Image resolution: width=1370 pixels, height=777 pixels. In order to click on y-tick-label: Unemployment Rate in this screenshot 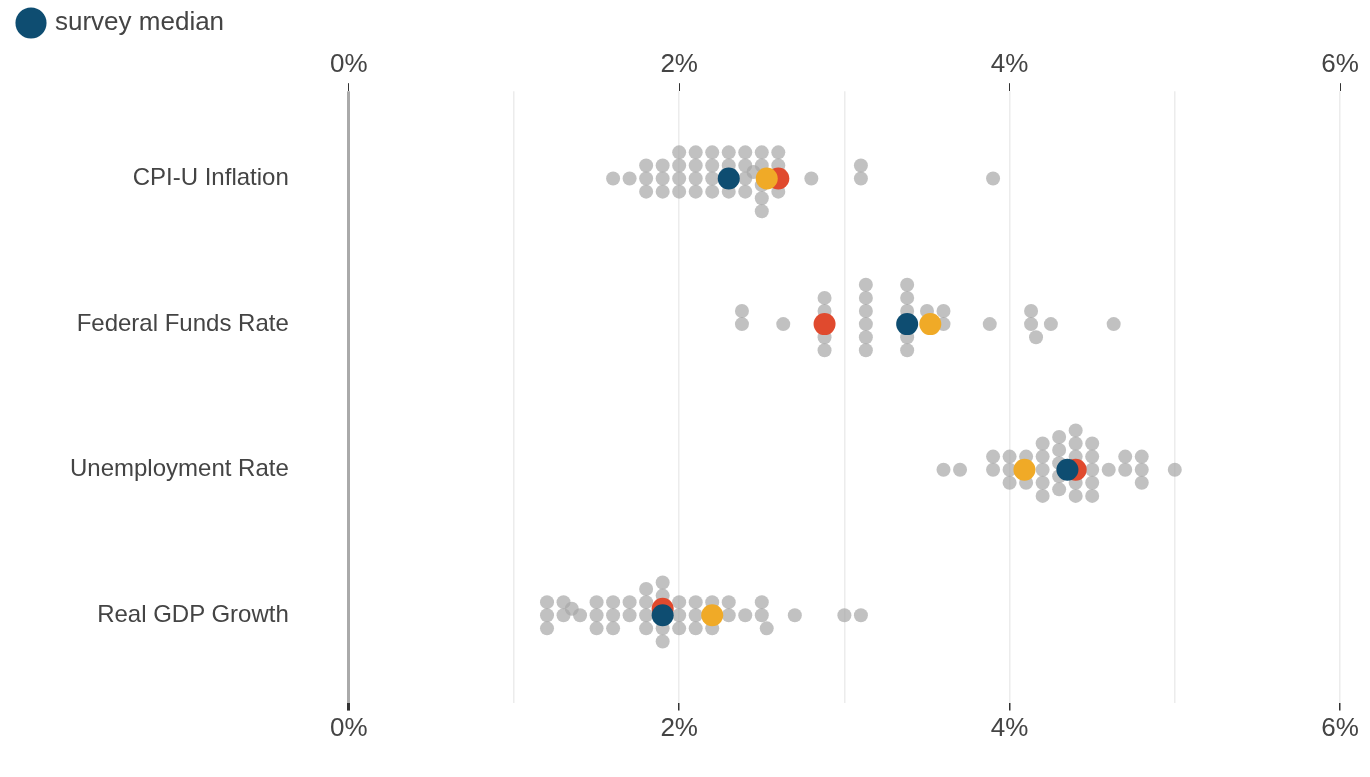, I will do `click(179, 468)`.